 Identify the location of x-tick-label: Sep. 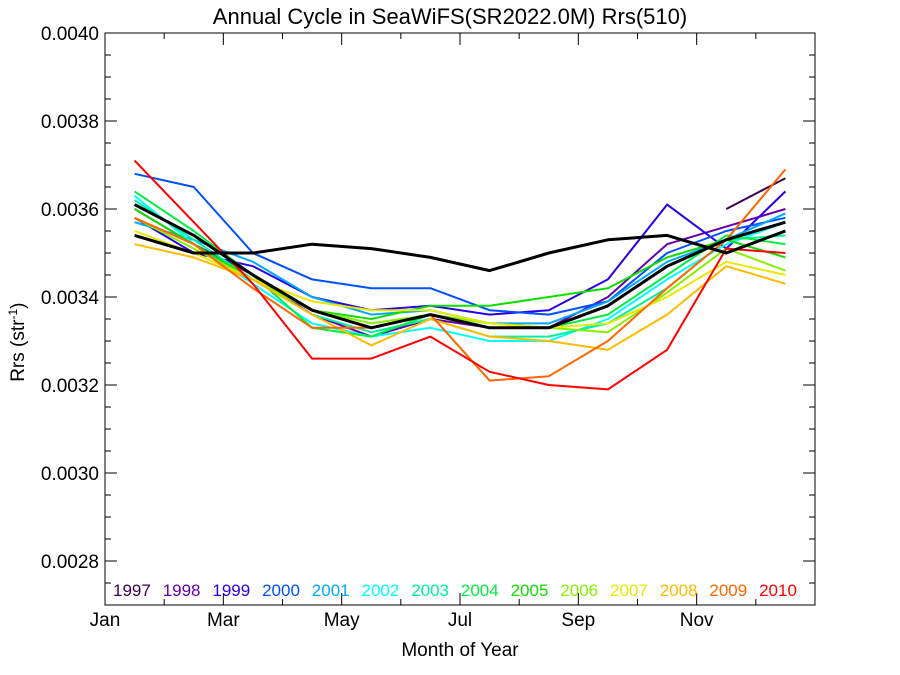
(578, 620).